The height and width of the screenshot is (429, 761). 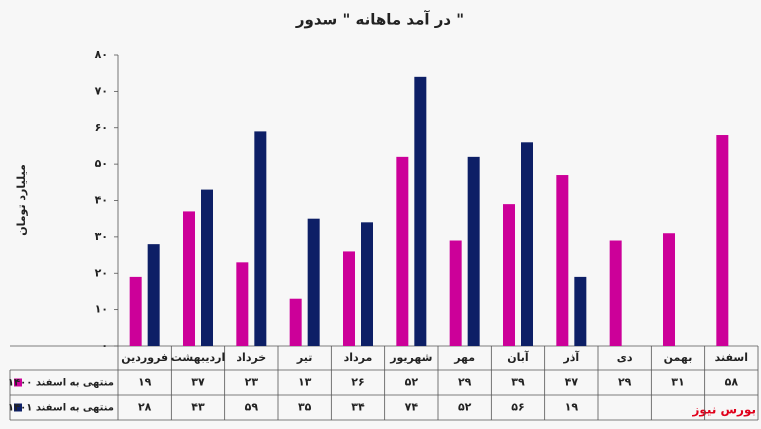 What do you see at coordinates (570, 357) in the screenshot?
I see `x-tick-label: آذر` at bounding box center [570, 357].